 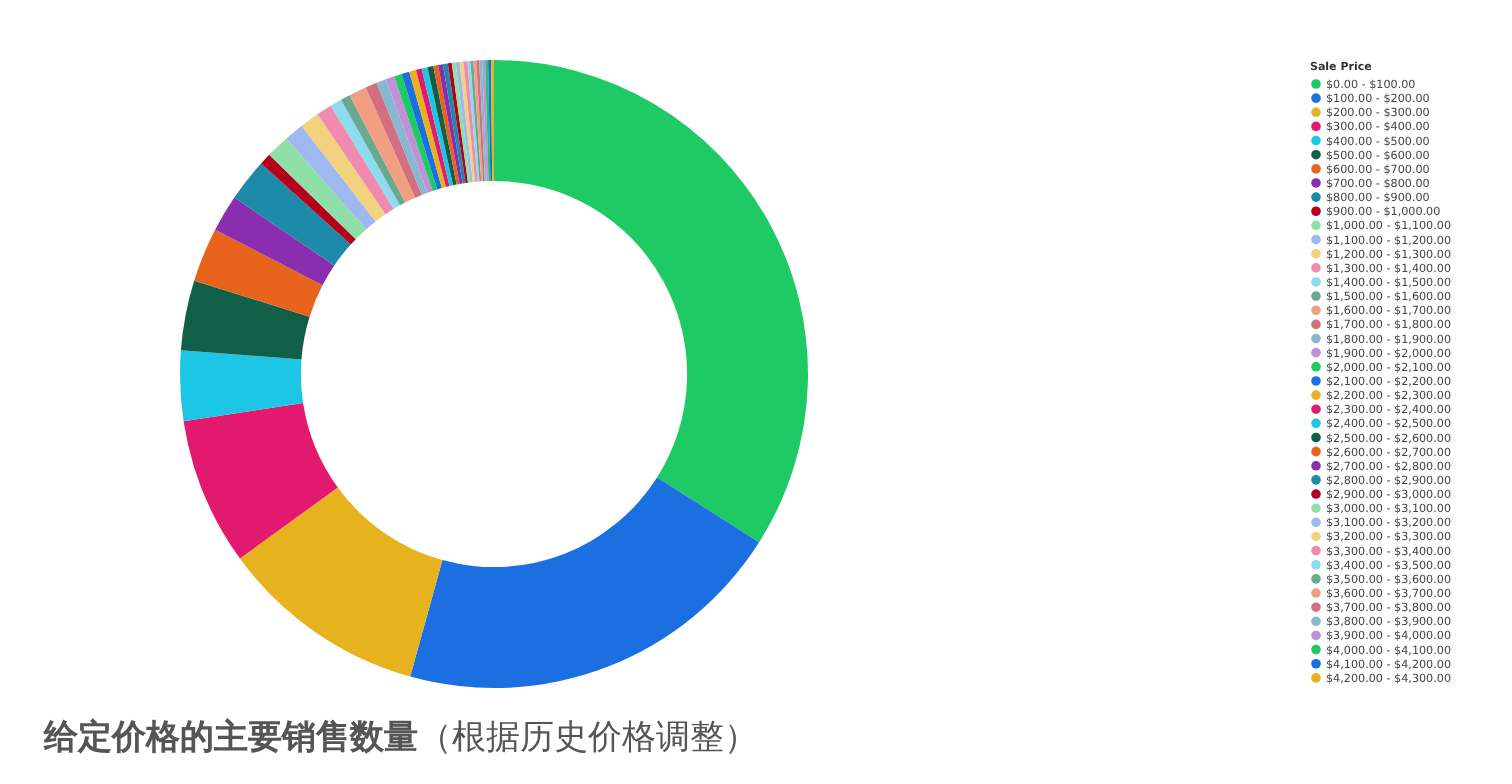 I want to click on text: 给定价格的主要销售数量, so click(x=230, y=738).